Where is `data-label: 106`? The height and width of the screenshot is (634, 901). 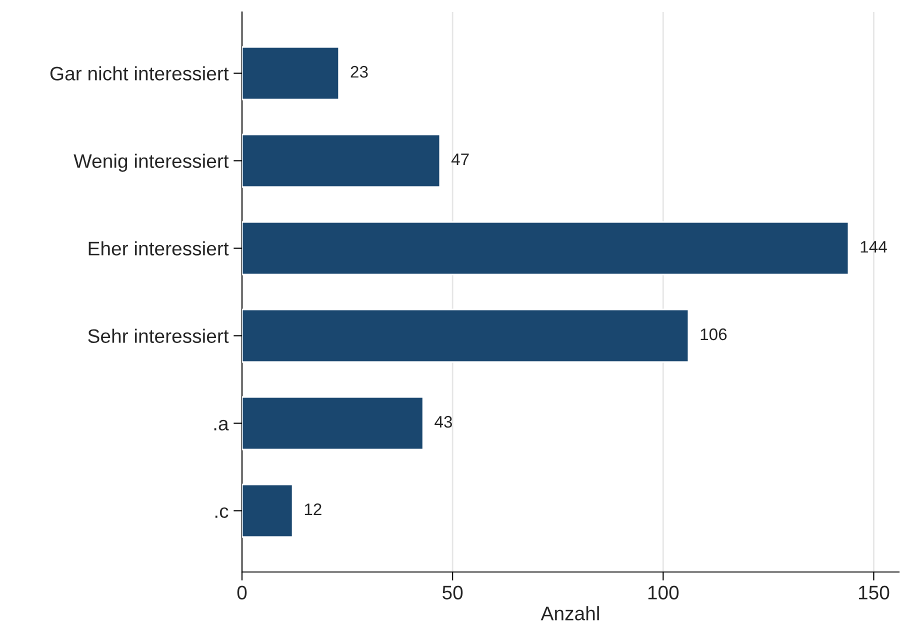 data-label: 106 is located at coordinates (713, 334).